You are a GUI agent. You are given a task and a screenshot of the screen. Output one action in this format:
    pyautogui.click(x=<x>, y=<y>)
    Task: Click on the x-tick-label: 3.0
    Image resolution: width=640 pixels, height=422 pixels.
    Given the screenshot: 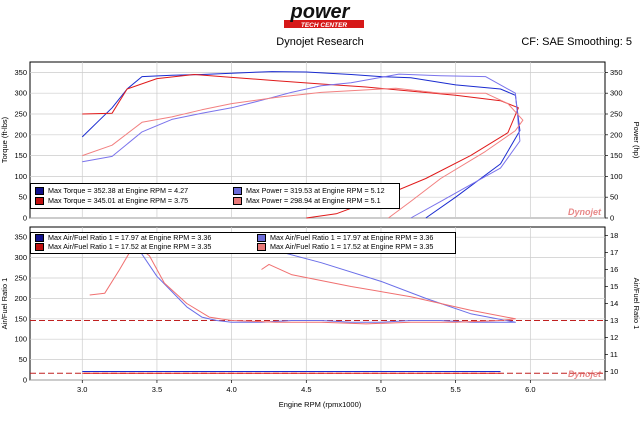 What is the action you would take?
    pyautogui.click(x=82, y=389)
    